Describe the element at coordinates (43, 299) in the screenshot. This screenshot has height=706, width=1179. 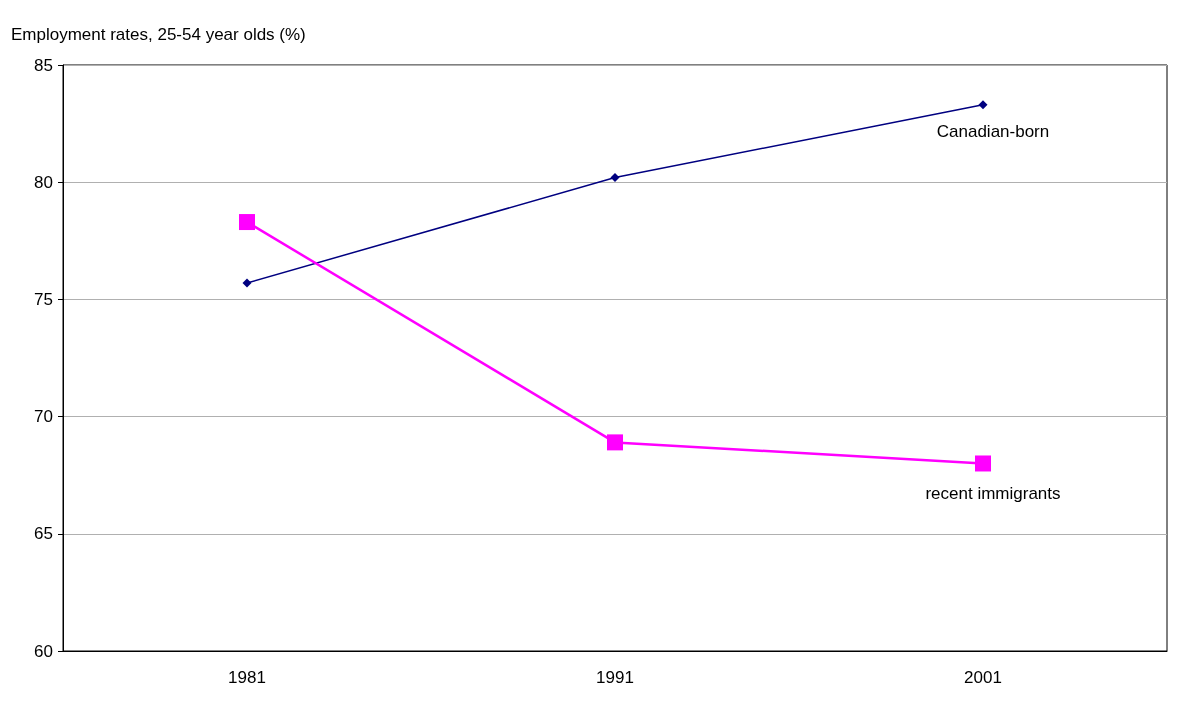
I see `y-tick-label: 75` at that location.